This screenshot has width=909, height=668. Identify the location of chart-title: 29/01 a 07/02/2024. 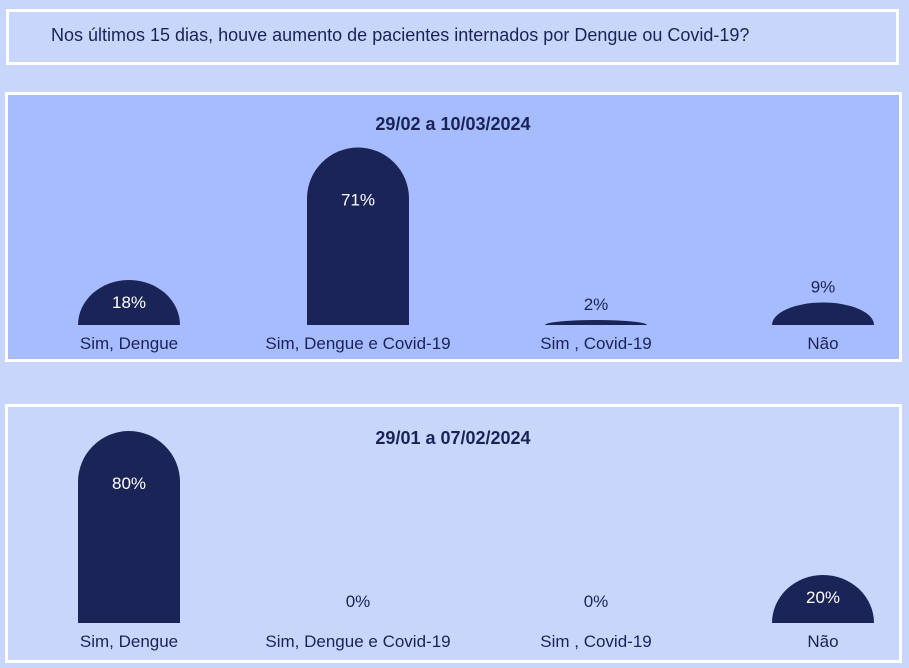
(452, 438).